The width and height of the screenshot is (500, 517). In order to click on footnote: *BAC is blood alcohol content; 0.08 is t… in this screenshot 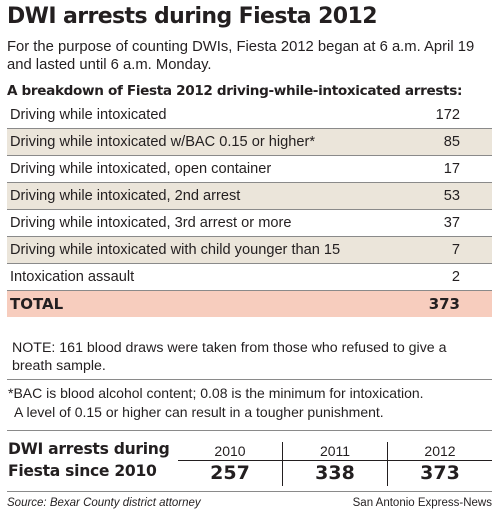, I will do `click(250, 402)`.